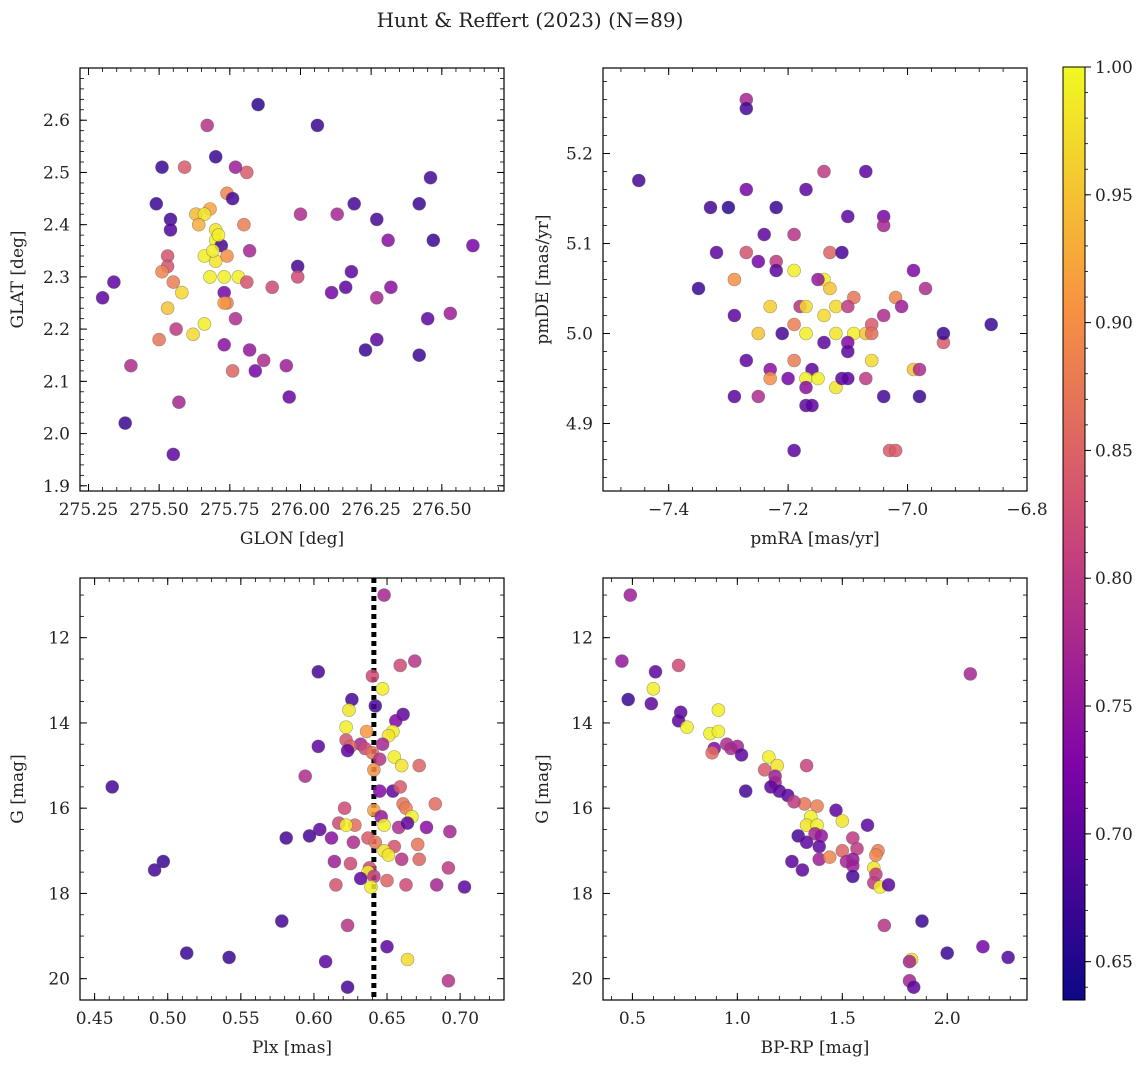 The height and width of the screenshot is (1067, 1148). Describe the element at coordinates (287, 279) in the screenshot. I see `points-glon-glat` at that location.